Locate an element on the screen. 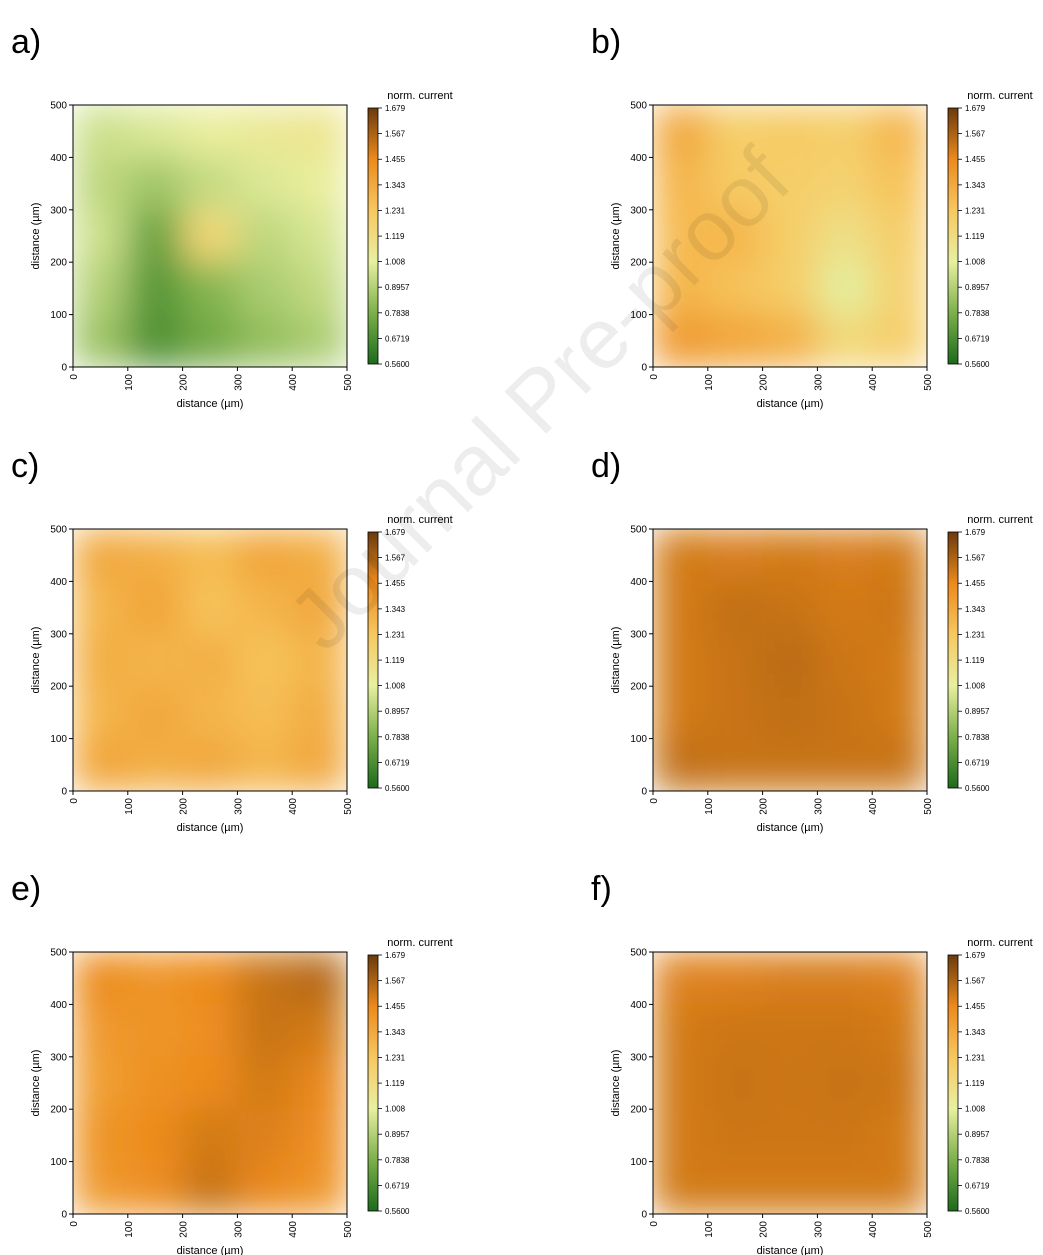 The height and width of the screenshot is (1255, 1043). panel-label: c) is located at coordinates (25, 466).